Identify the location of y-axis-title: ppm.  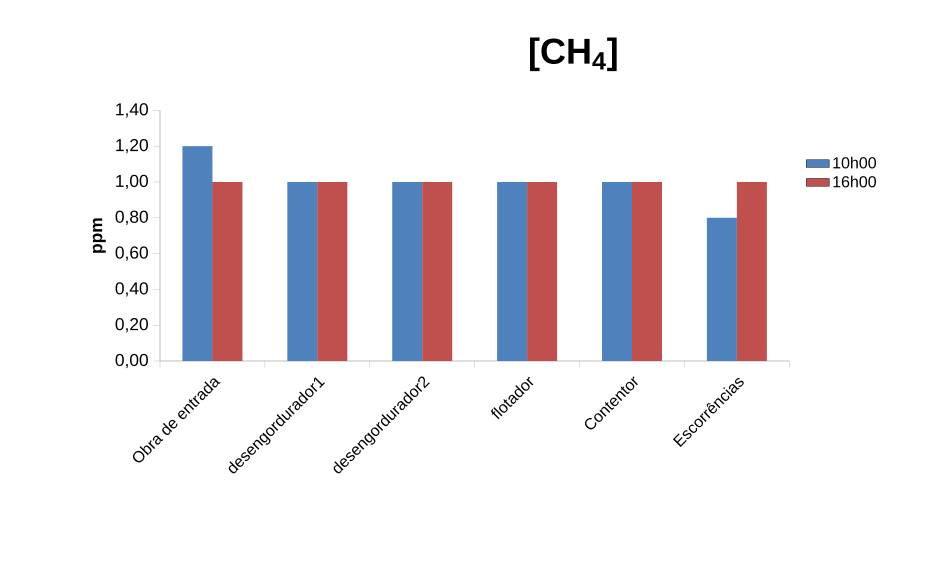
(99, 235).